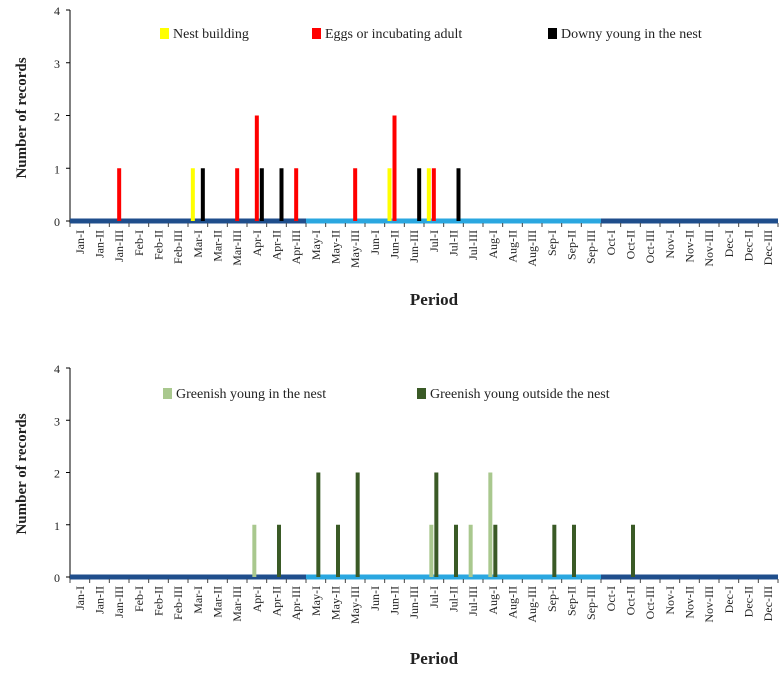 This screenshot has height=678, width=783. Describe the element at coordinates (709, 604) in the screenshot. I see `x-tick-label: Nov-III` at that location.